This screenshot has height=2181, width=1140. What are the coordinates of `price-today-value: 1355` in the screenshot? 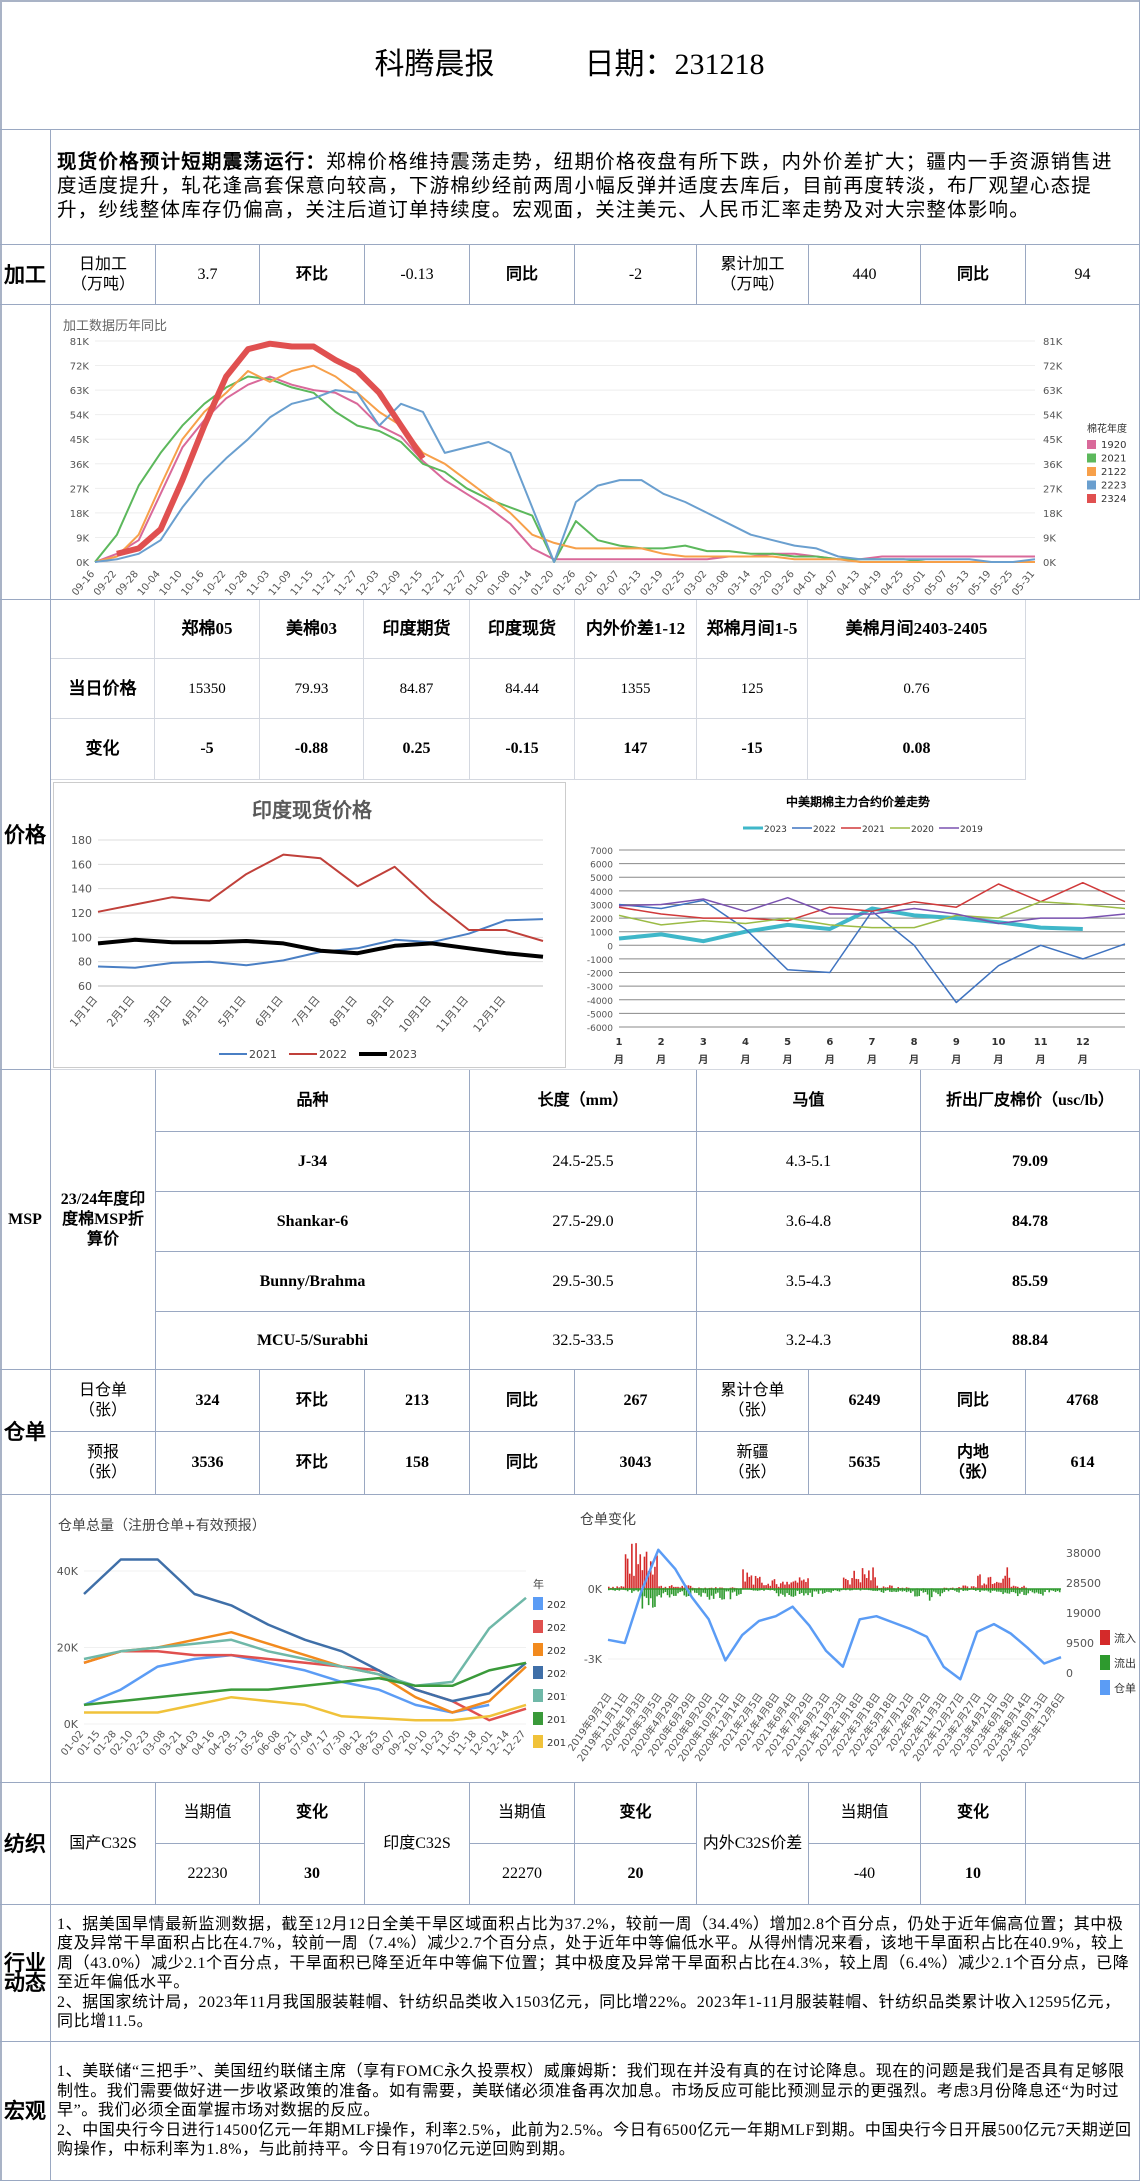 It's located at (636, 689).